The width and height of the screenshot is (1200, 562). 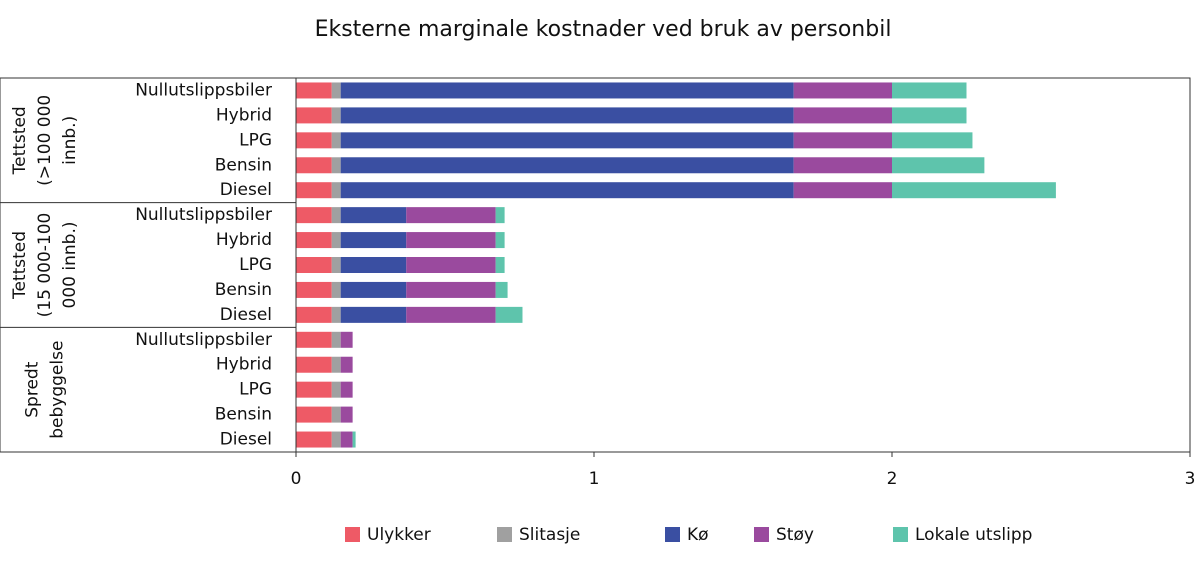 I want to click on group-label-line: 000 innb.), so click(x=70, y=265).